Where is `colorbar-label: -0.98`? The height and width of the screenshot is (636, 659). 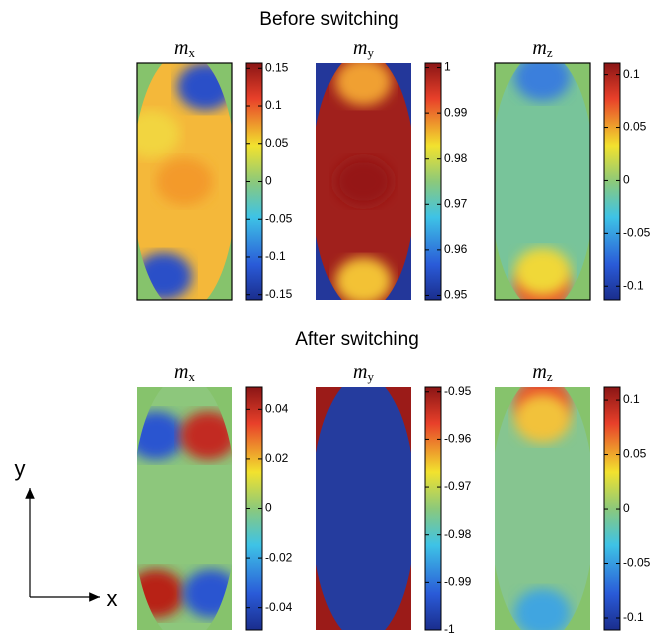
colorbar-label: -0.98 is located at coordinates (458, 534).